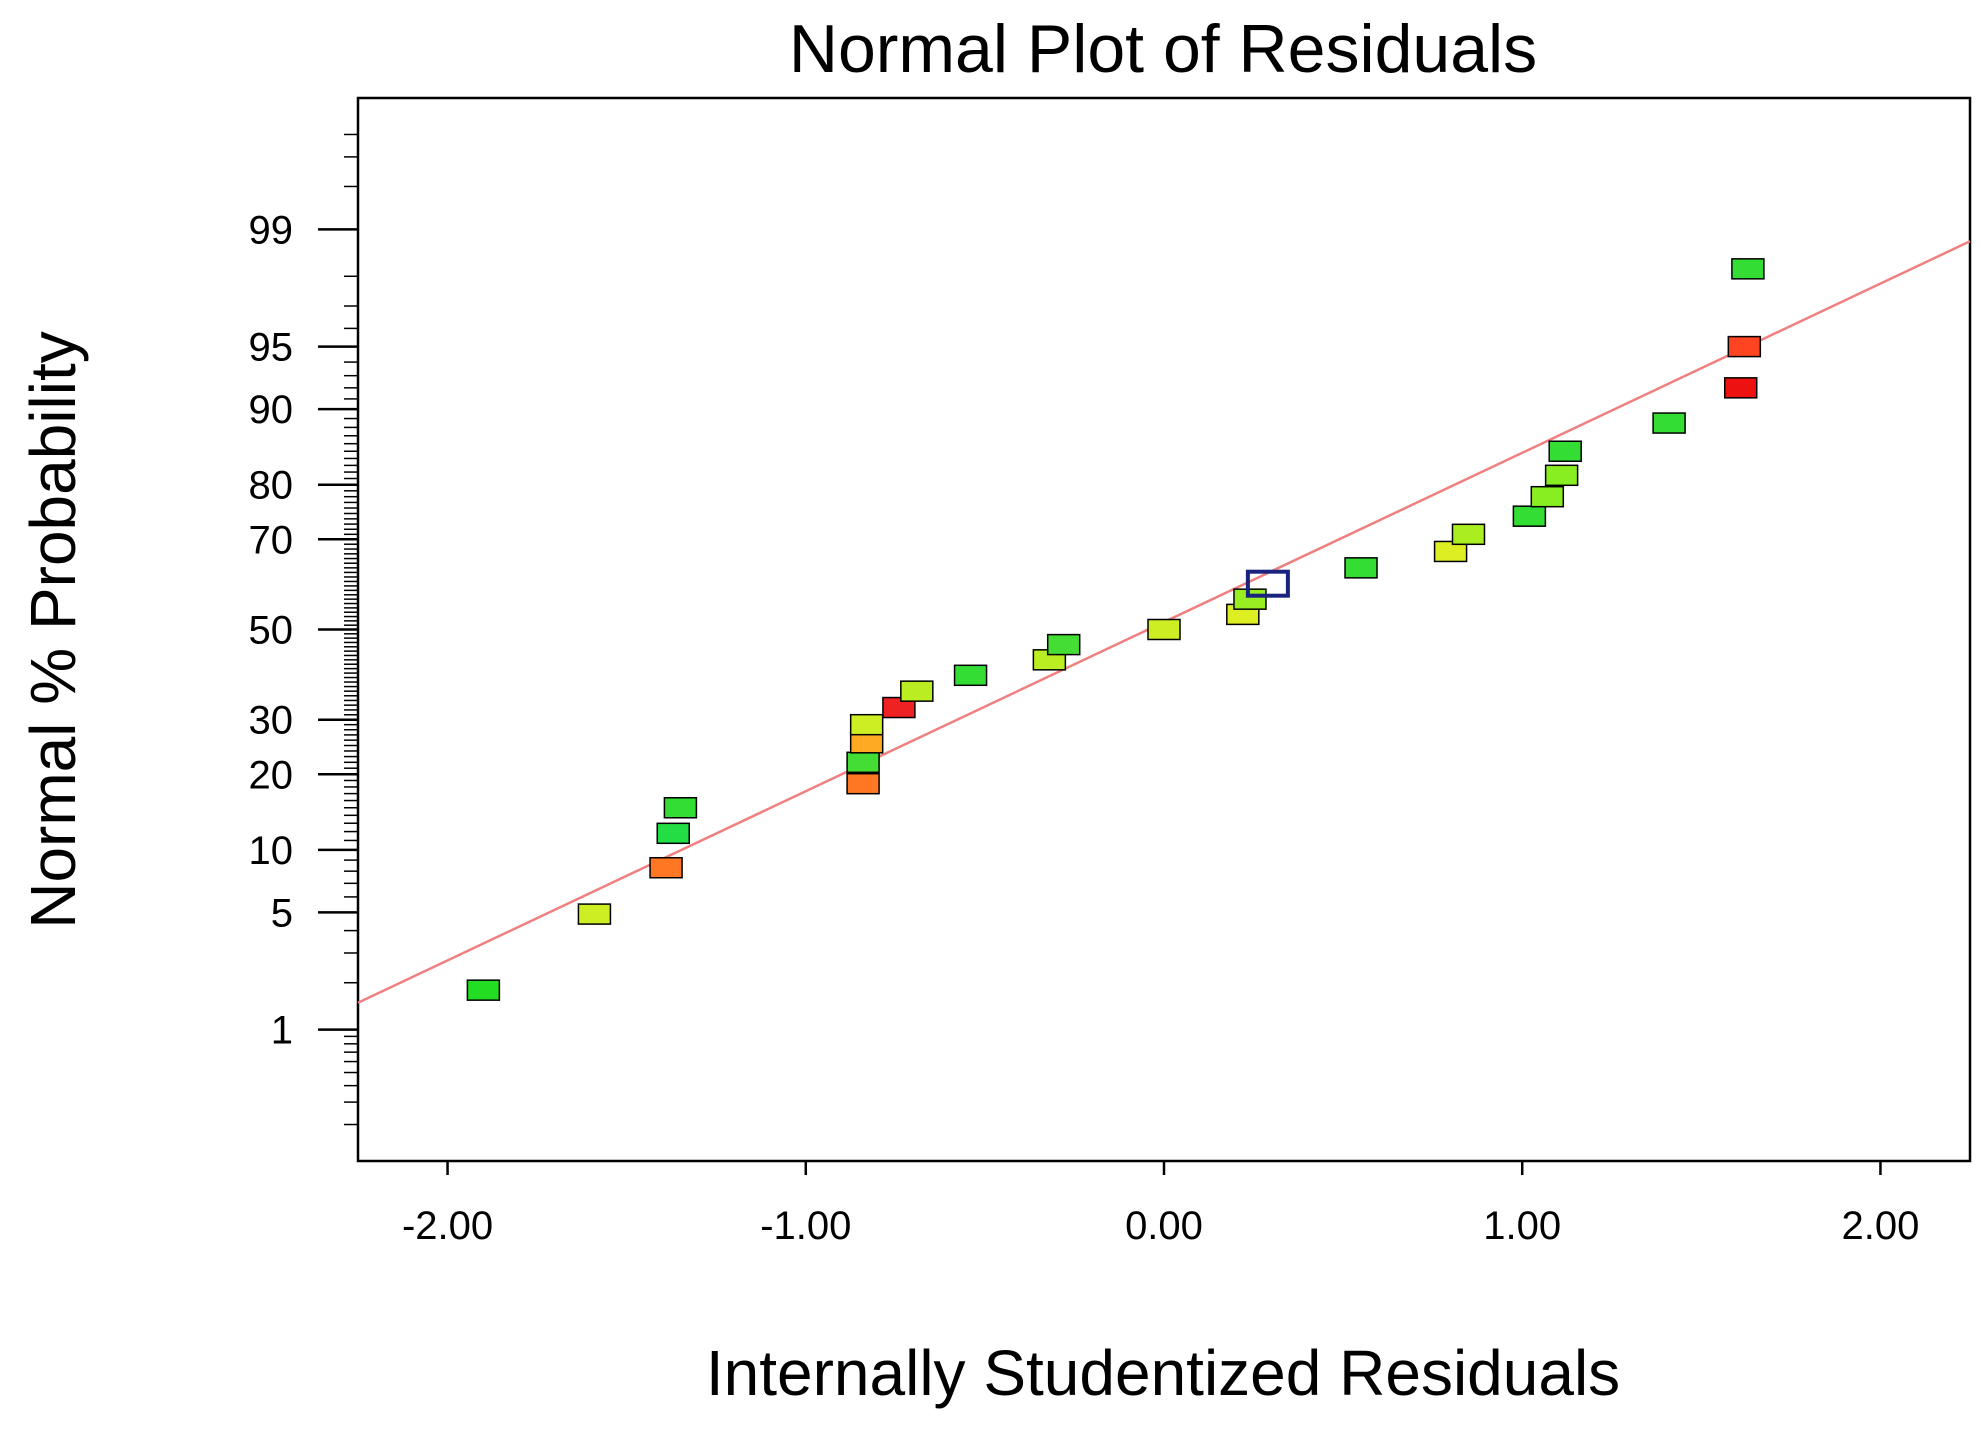 The width and height of the screenshot is (1981, 1437). I want to click on y-tick-label: 95, so click(271, 348).